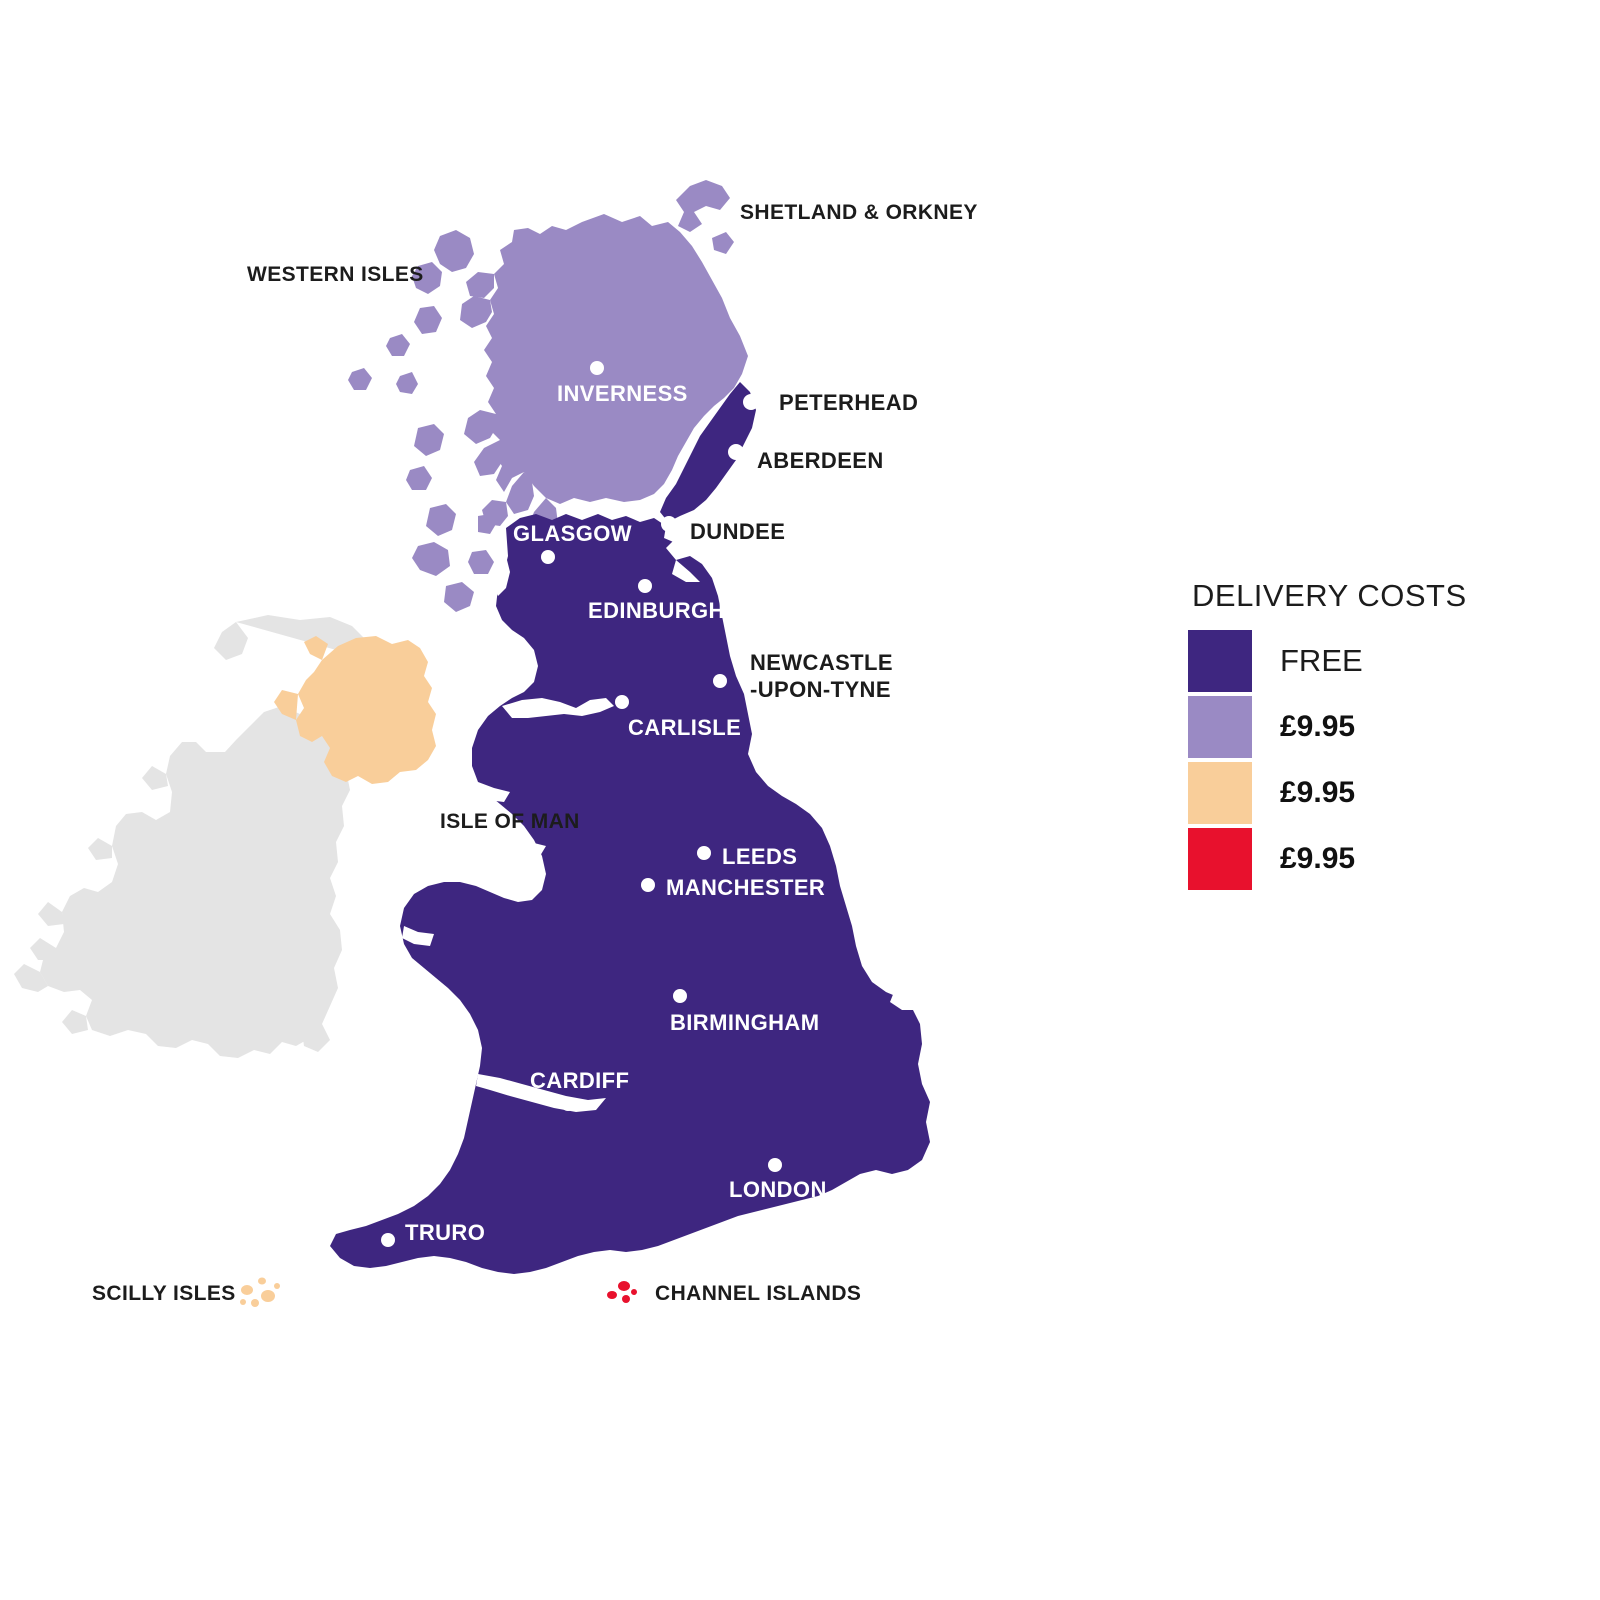  What do you see at coordinates (1220, 859) in the screenshot?
I see `legend-swatch-channel-islands-zone` at bounding box center [1220, 859].